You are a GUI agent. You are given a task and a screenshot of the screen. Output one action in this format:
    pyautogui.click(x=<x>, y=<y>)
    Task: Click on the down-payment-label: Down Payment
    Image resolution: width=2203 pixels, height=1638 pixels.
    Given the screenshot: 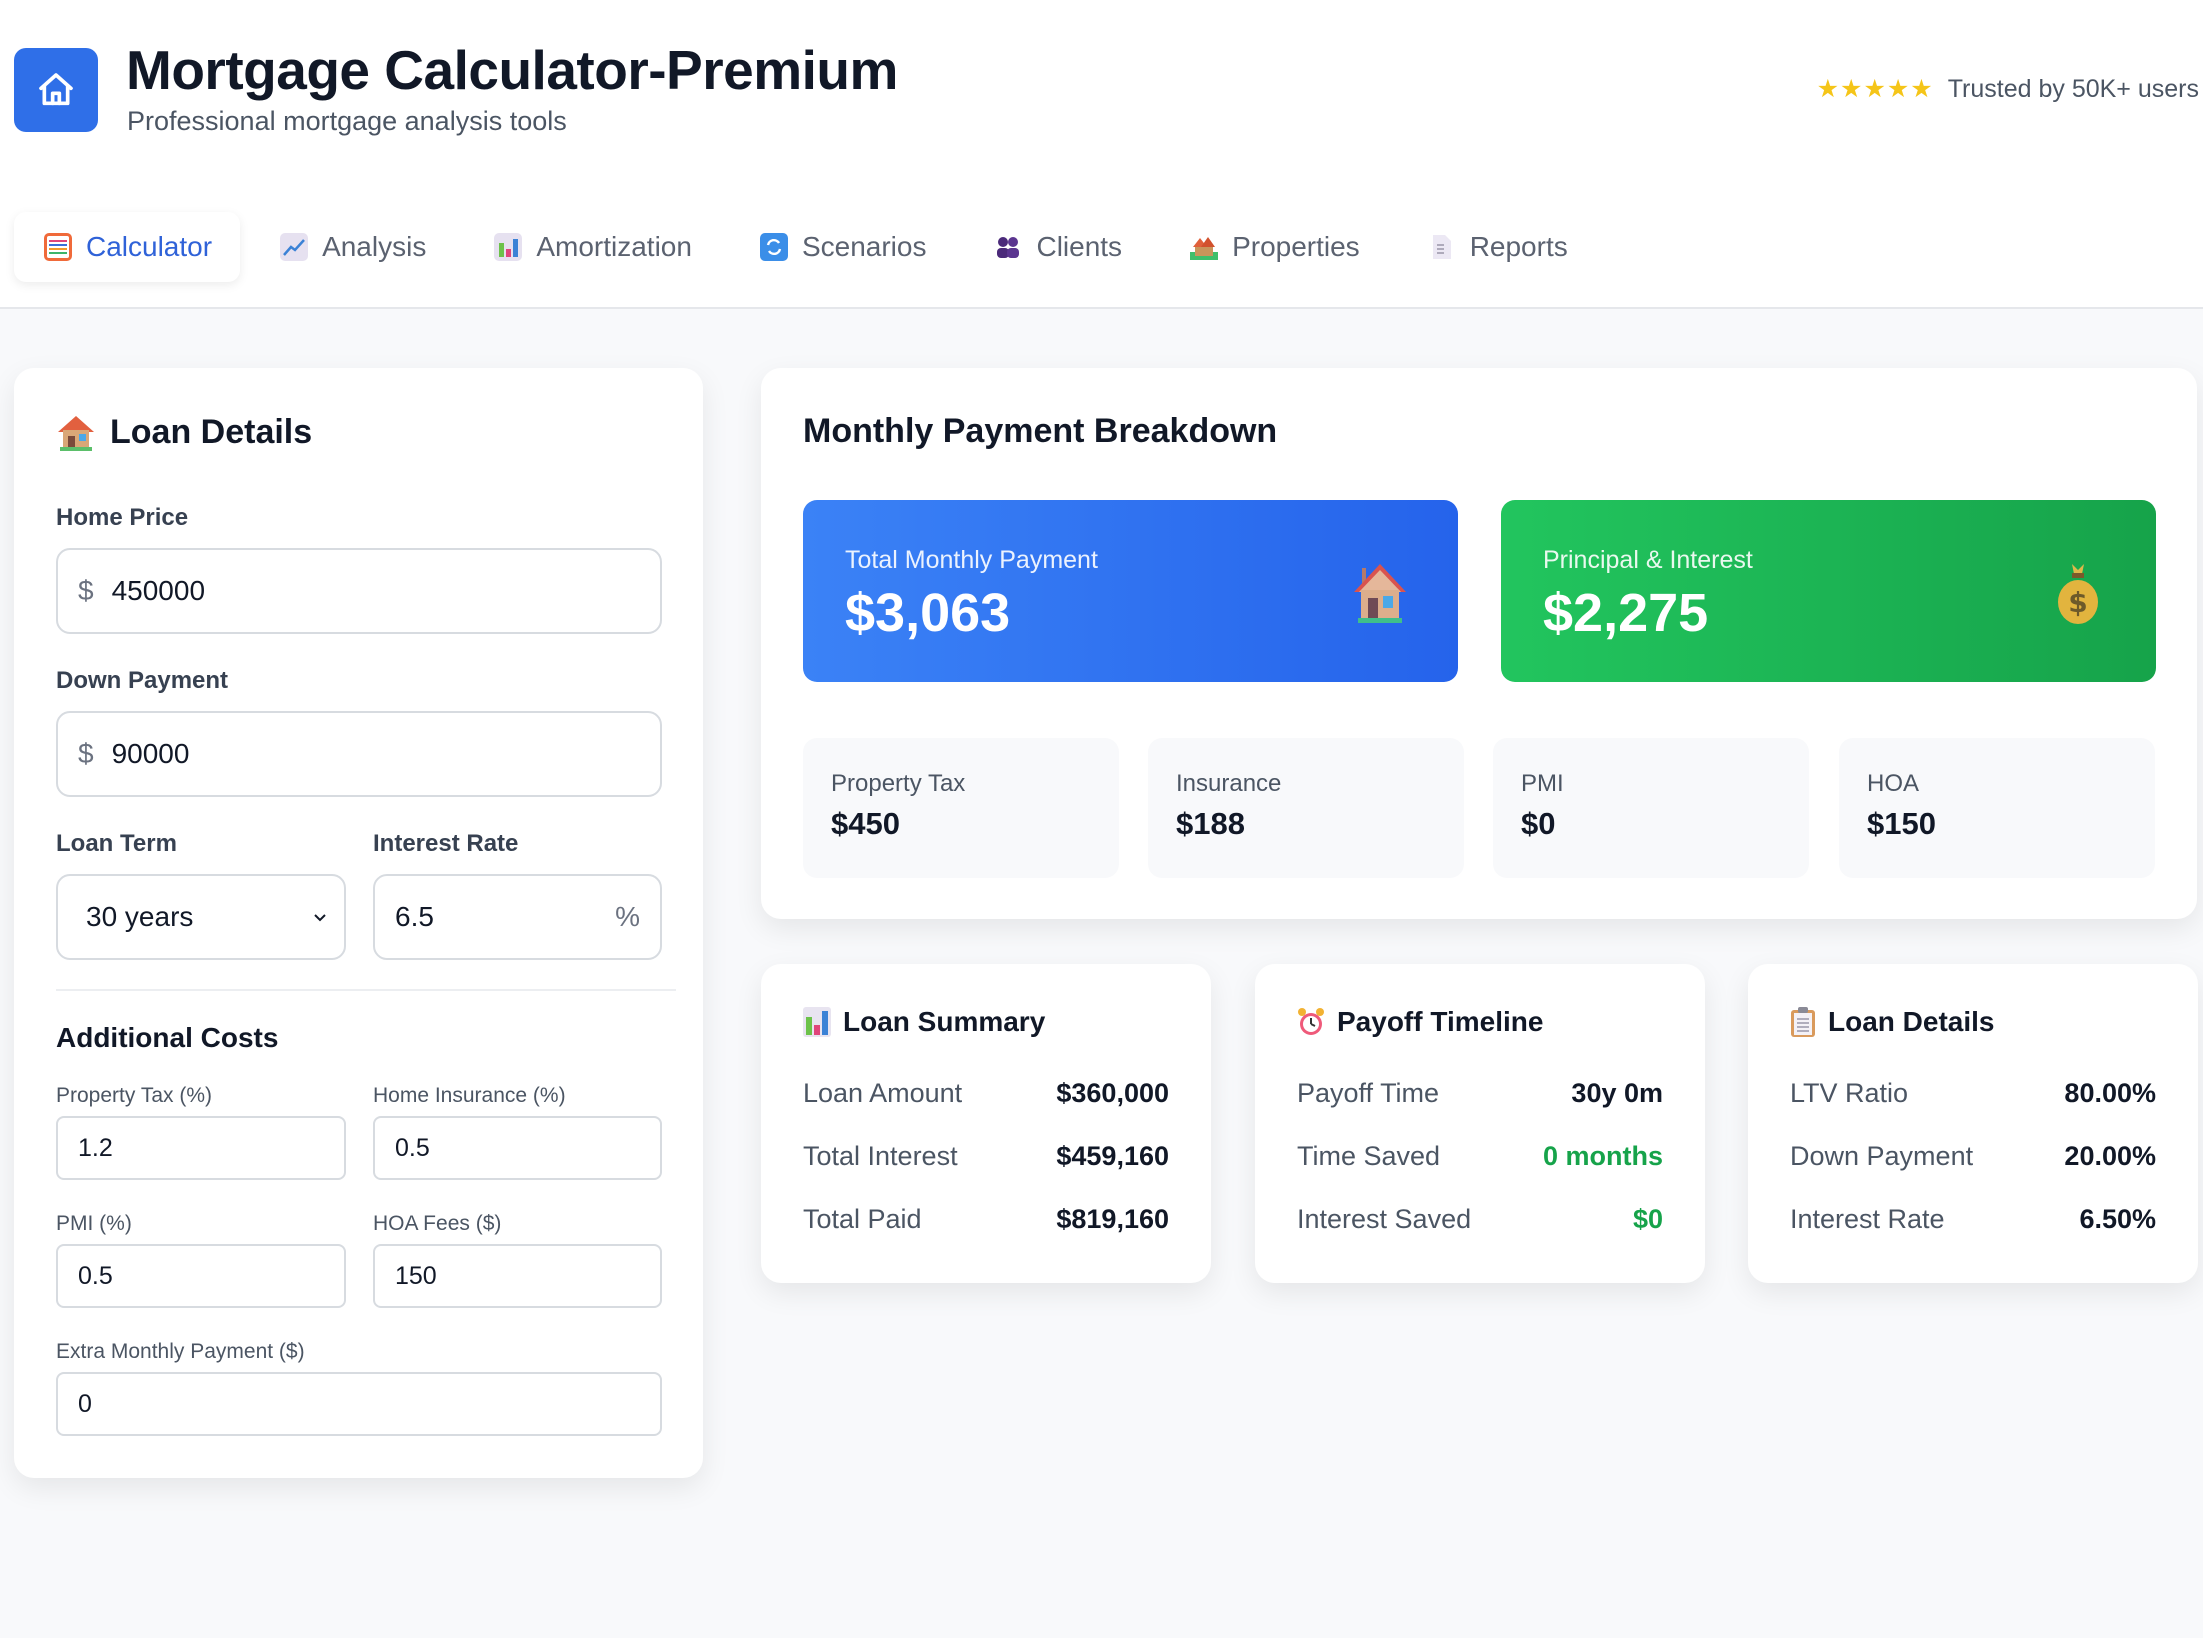 What is the action you would take?
    pyautogui.click(x=142, y=680)
    